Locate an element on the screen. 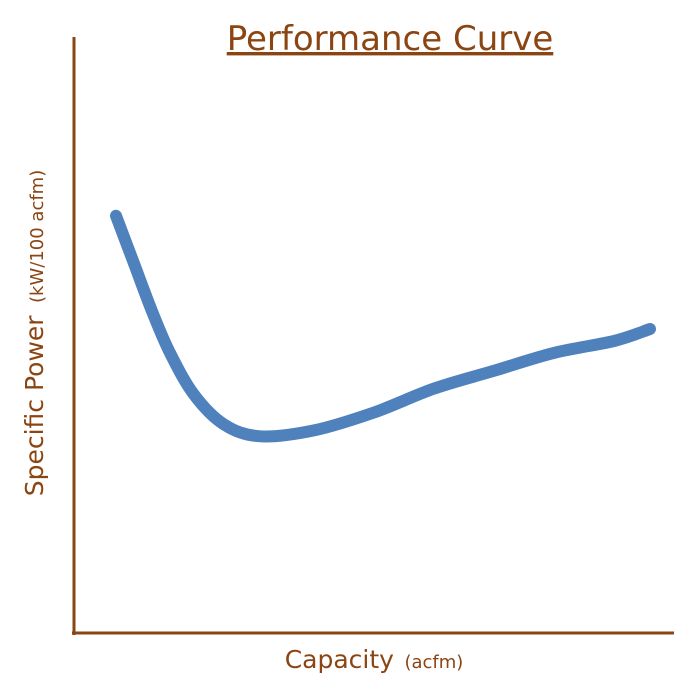  x-axis-label: Capacity (acfm) is located at coordinates (374, 659).